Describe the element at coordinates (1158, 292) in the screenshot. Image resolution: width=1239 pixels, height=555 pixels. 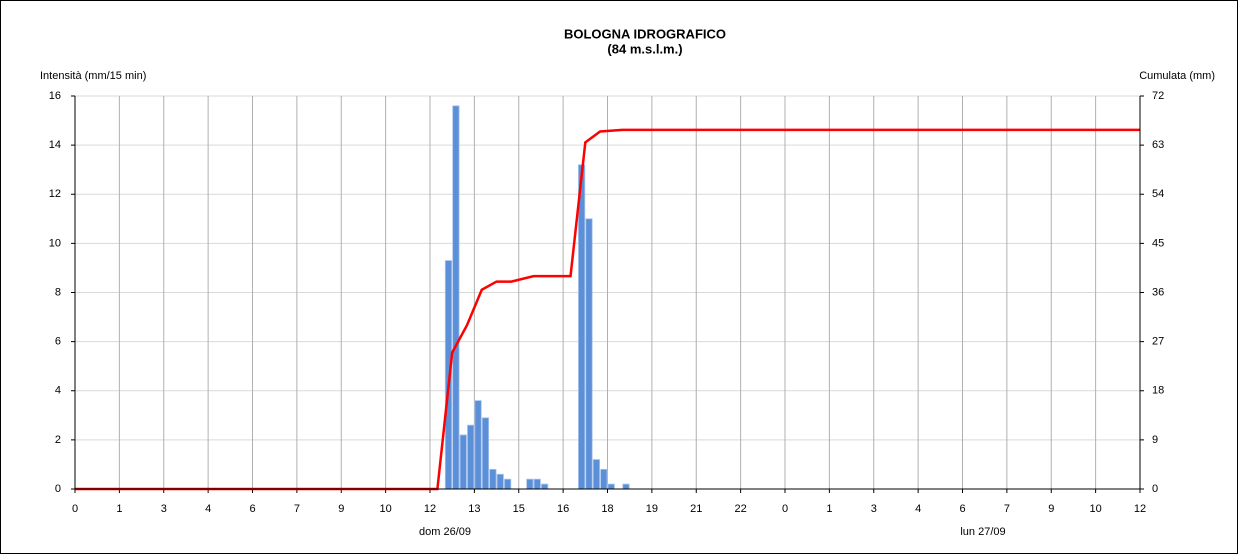
I see `y2-tick-label: 36` at that location.